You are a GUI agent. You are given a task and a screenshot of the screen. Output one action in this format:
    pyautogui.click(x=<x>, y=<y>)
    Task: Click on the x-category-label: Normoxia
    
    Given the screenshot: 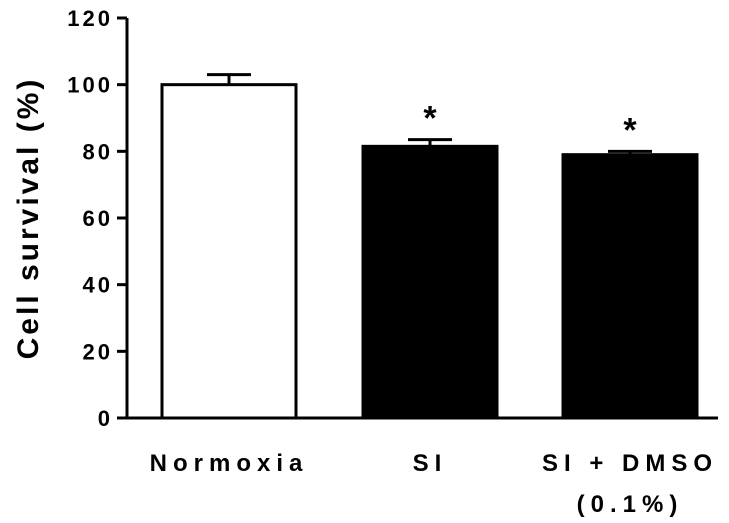 What is the action you would take?
    pyautogui.click(x=229, y=463)
    